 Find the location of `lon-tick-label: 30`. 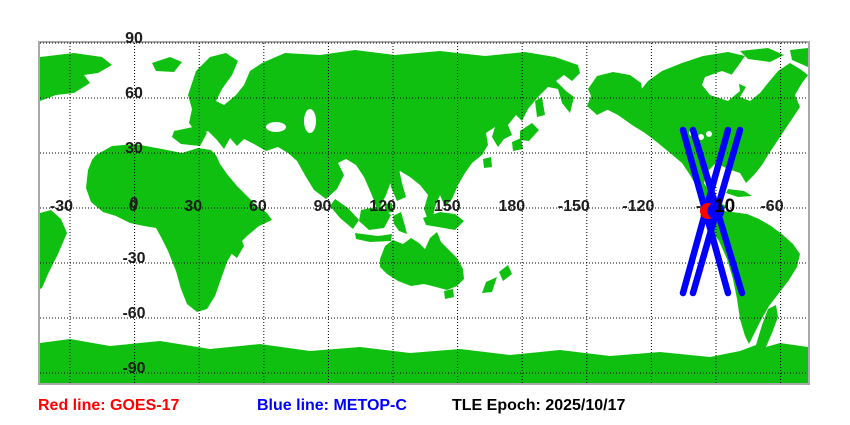

lon-tick-label: 30 is located at coordinates (193, 206).